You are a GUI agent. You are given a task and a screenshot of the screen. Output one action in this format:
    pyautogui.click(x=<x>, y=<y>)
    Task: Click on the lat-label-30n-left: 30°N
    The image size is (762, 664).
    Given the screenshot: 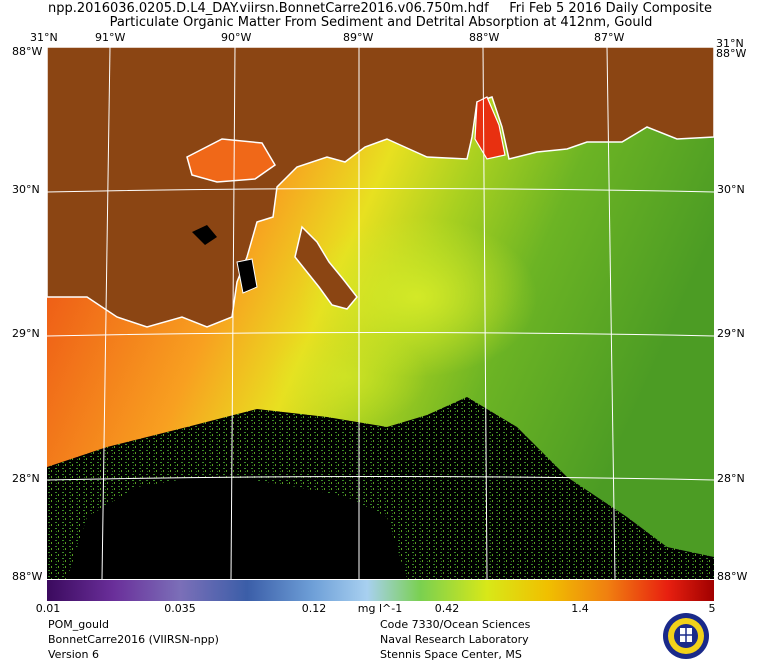 What is the action you would take?
    pyautogui.click(x=26, y=189)
    